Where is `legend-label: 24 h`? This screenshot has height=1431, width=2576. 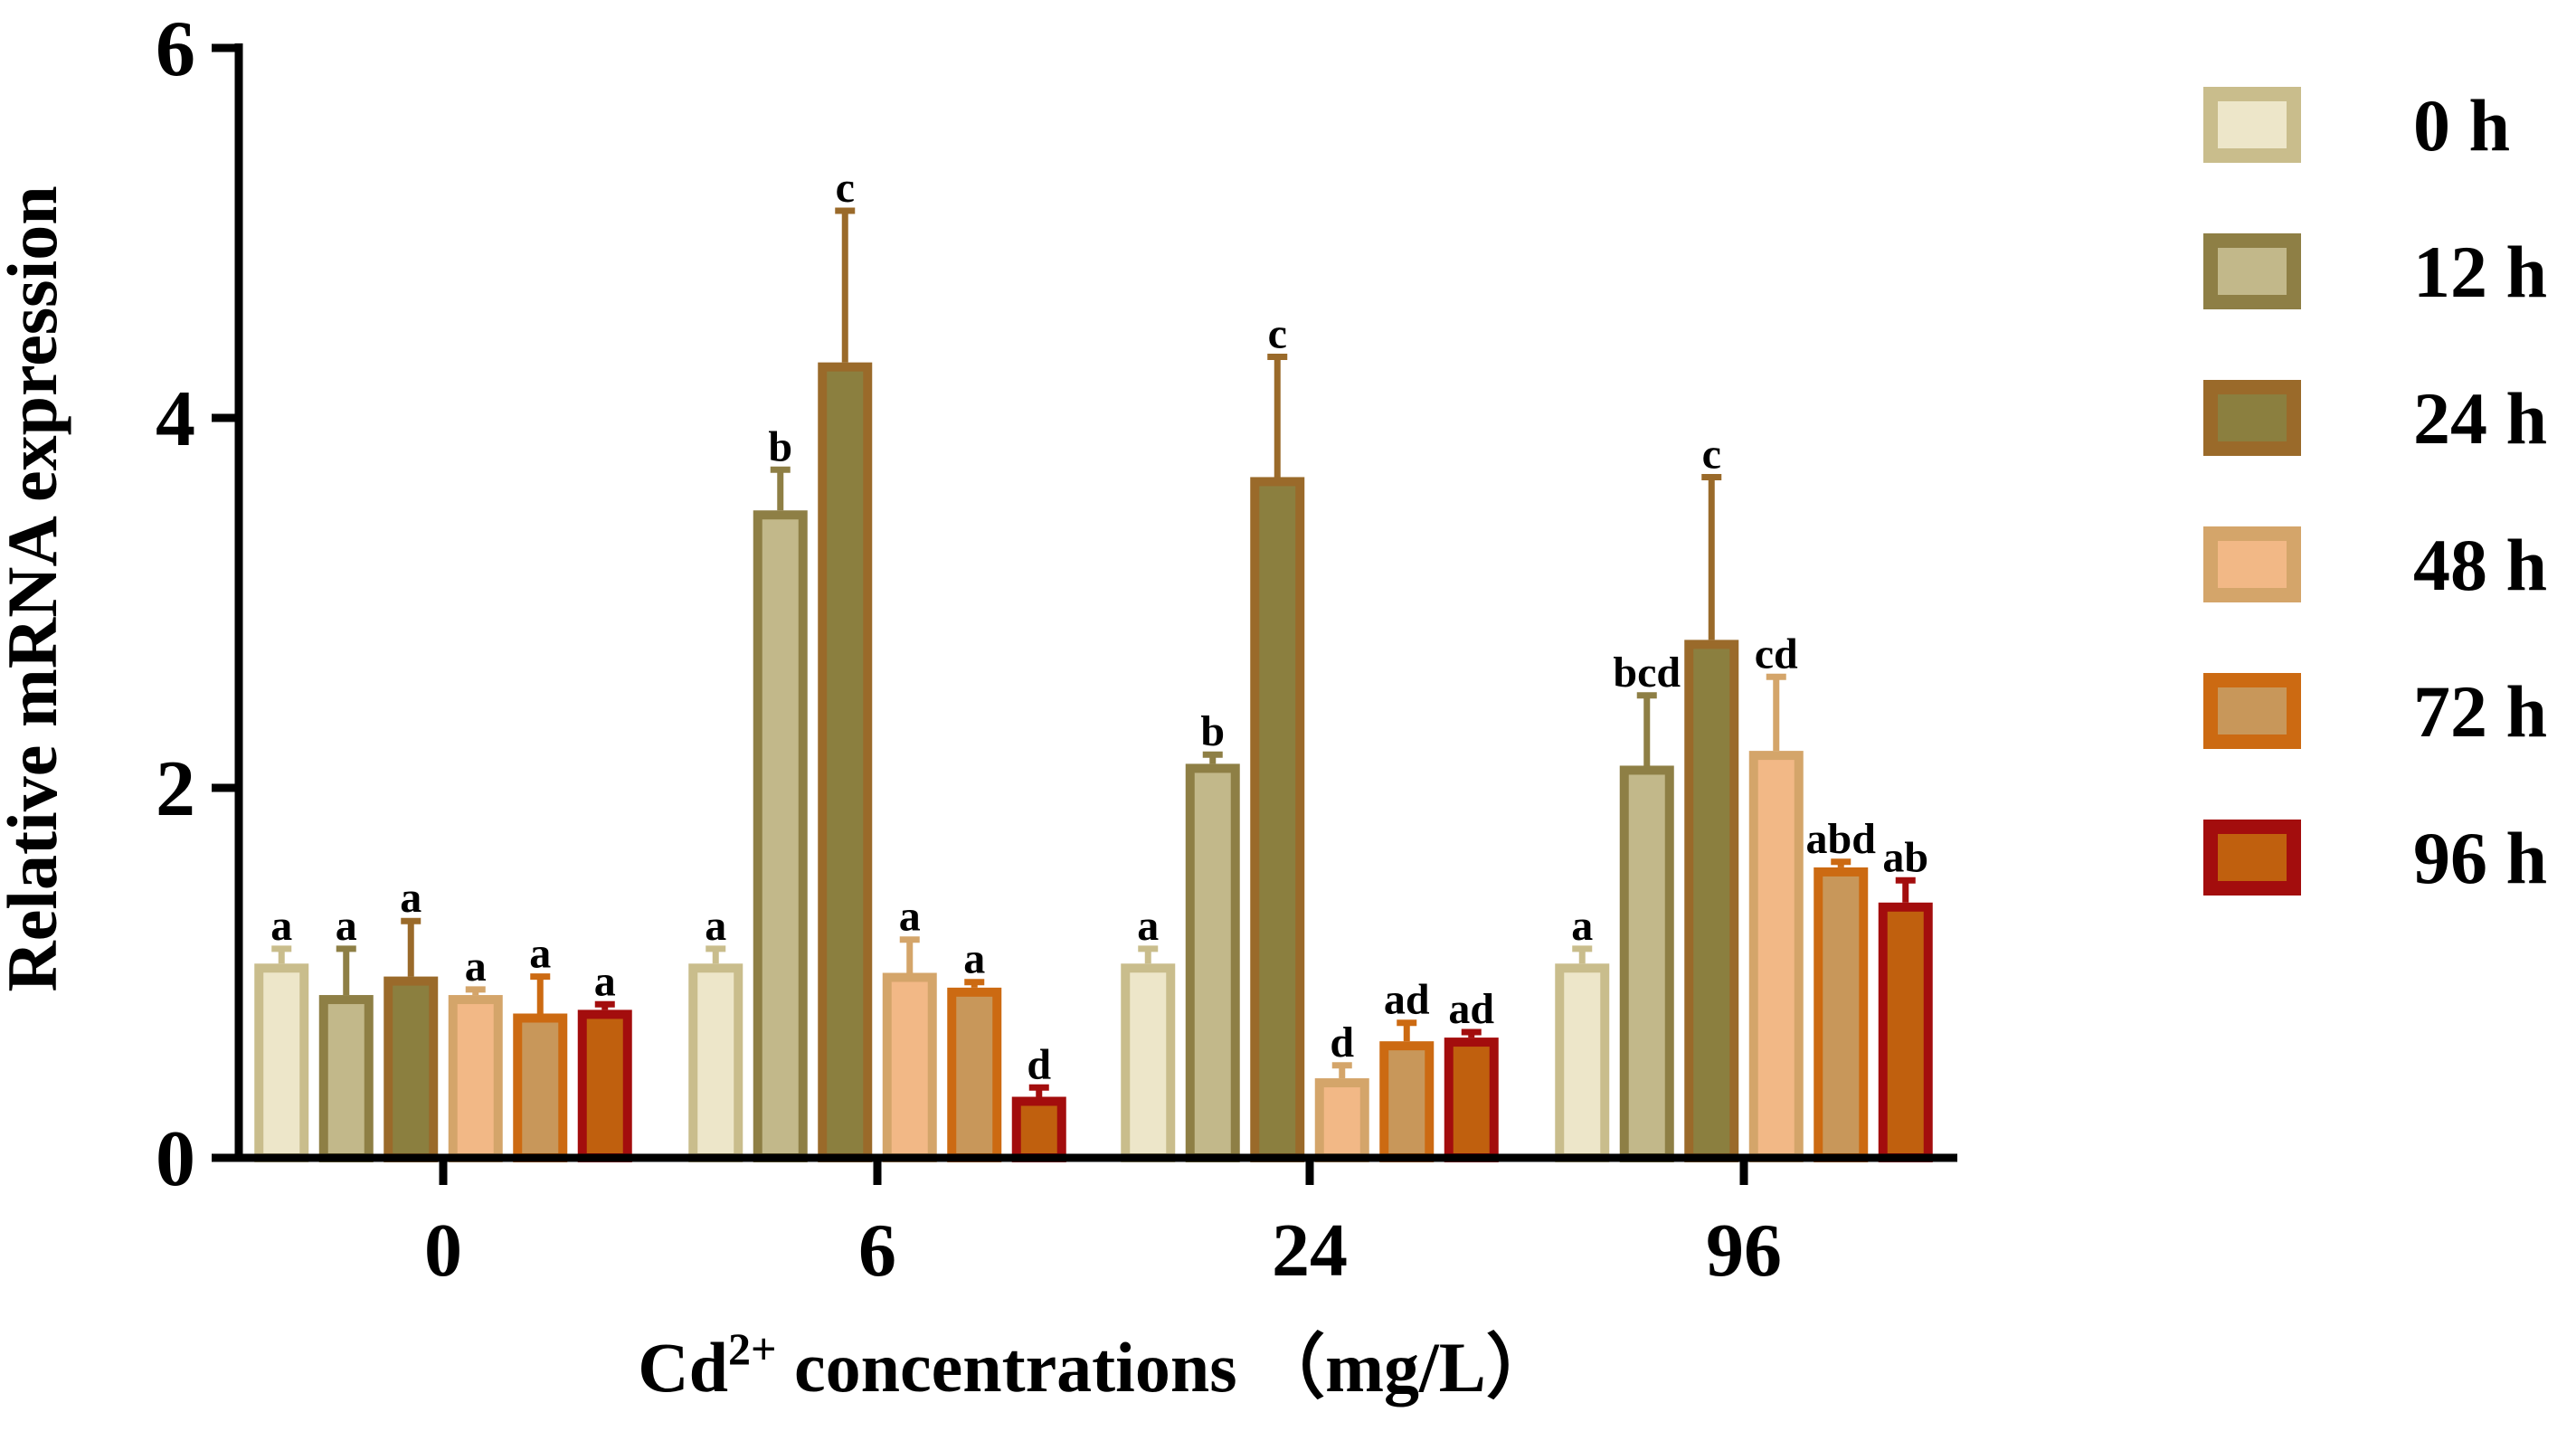
legend-label: 24 h is located at coordinates (2480, 419).